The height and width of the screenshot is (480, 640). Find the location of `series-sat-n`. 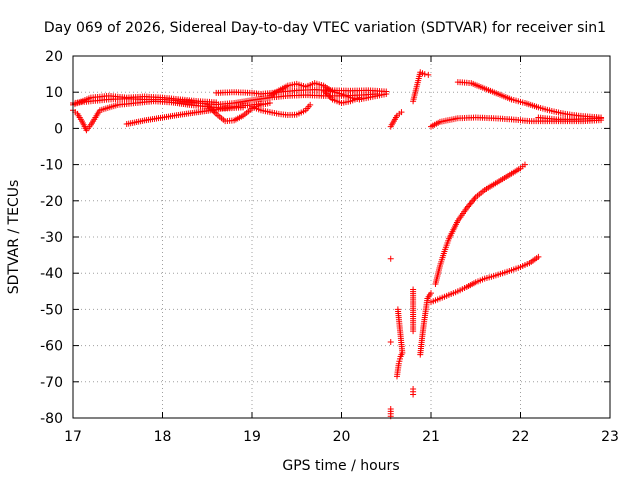

series-sat-n is located at coordinates (570, 118).